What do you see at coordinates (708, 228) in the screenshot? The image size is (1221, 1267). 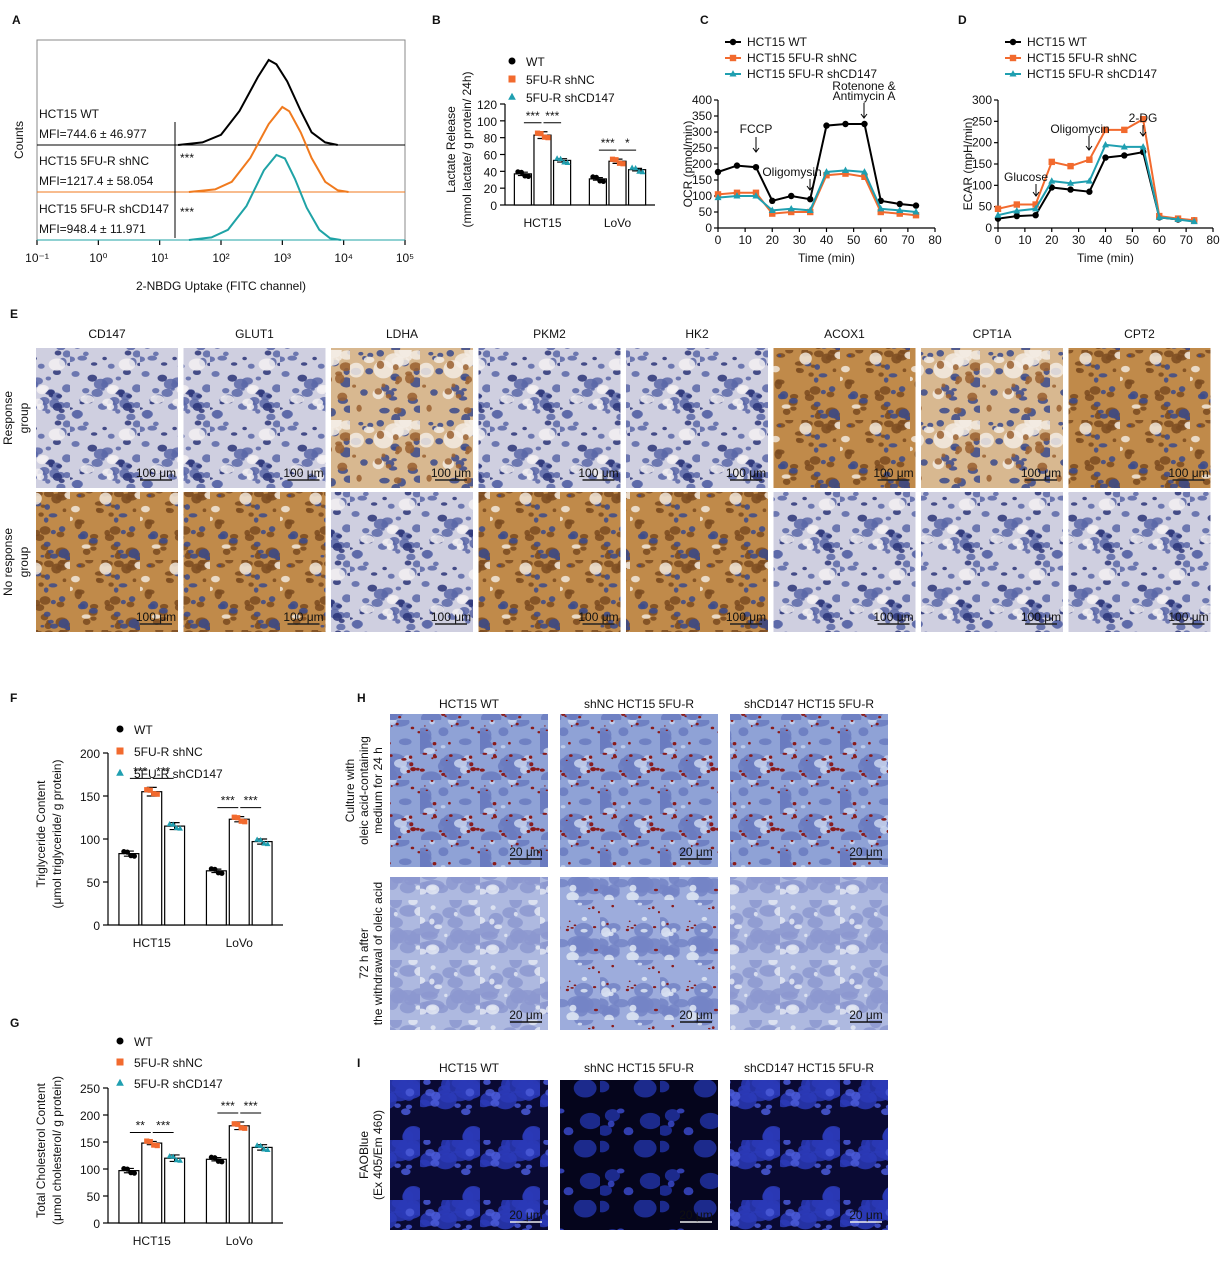 I see `y-tick-label: 0` at bounding box center [708, 228].